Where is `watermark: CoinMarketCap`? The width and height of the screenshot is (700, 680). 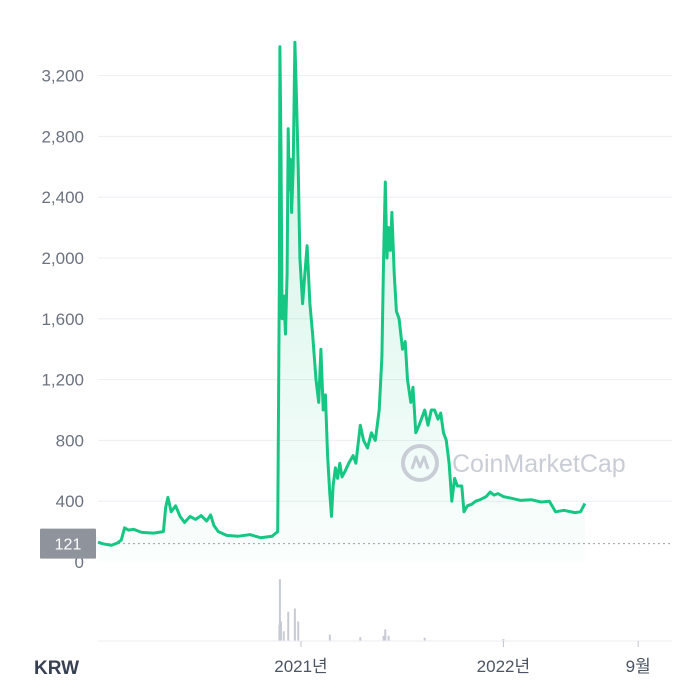 watermark: CoinMarketCap is located at coordinates (513, 463).